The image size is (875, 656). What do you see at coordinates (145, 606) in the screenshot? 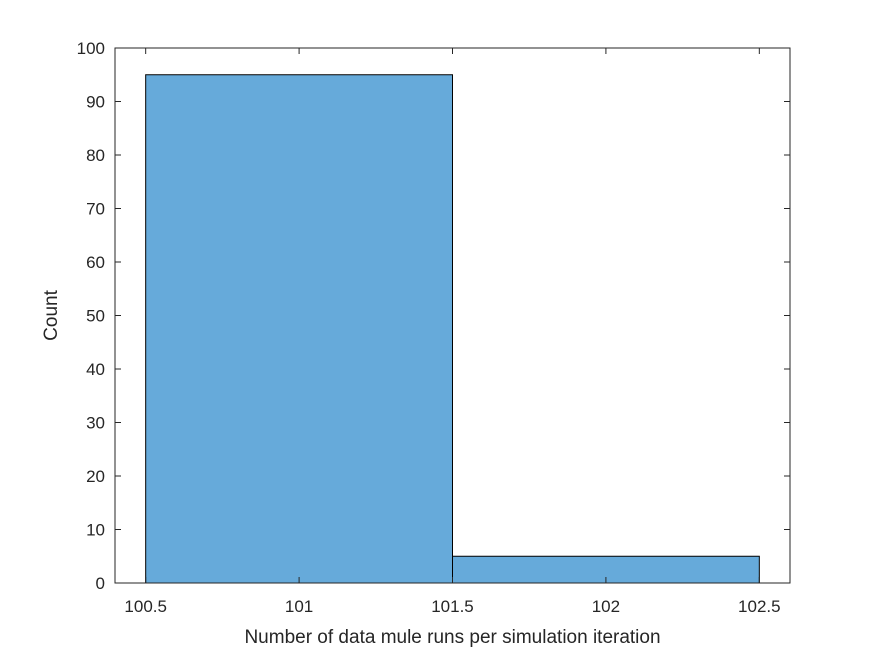
I see `x-tick-label: 100.5` at bounding box center [145, 606].